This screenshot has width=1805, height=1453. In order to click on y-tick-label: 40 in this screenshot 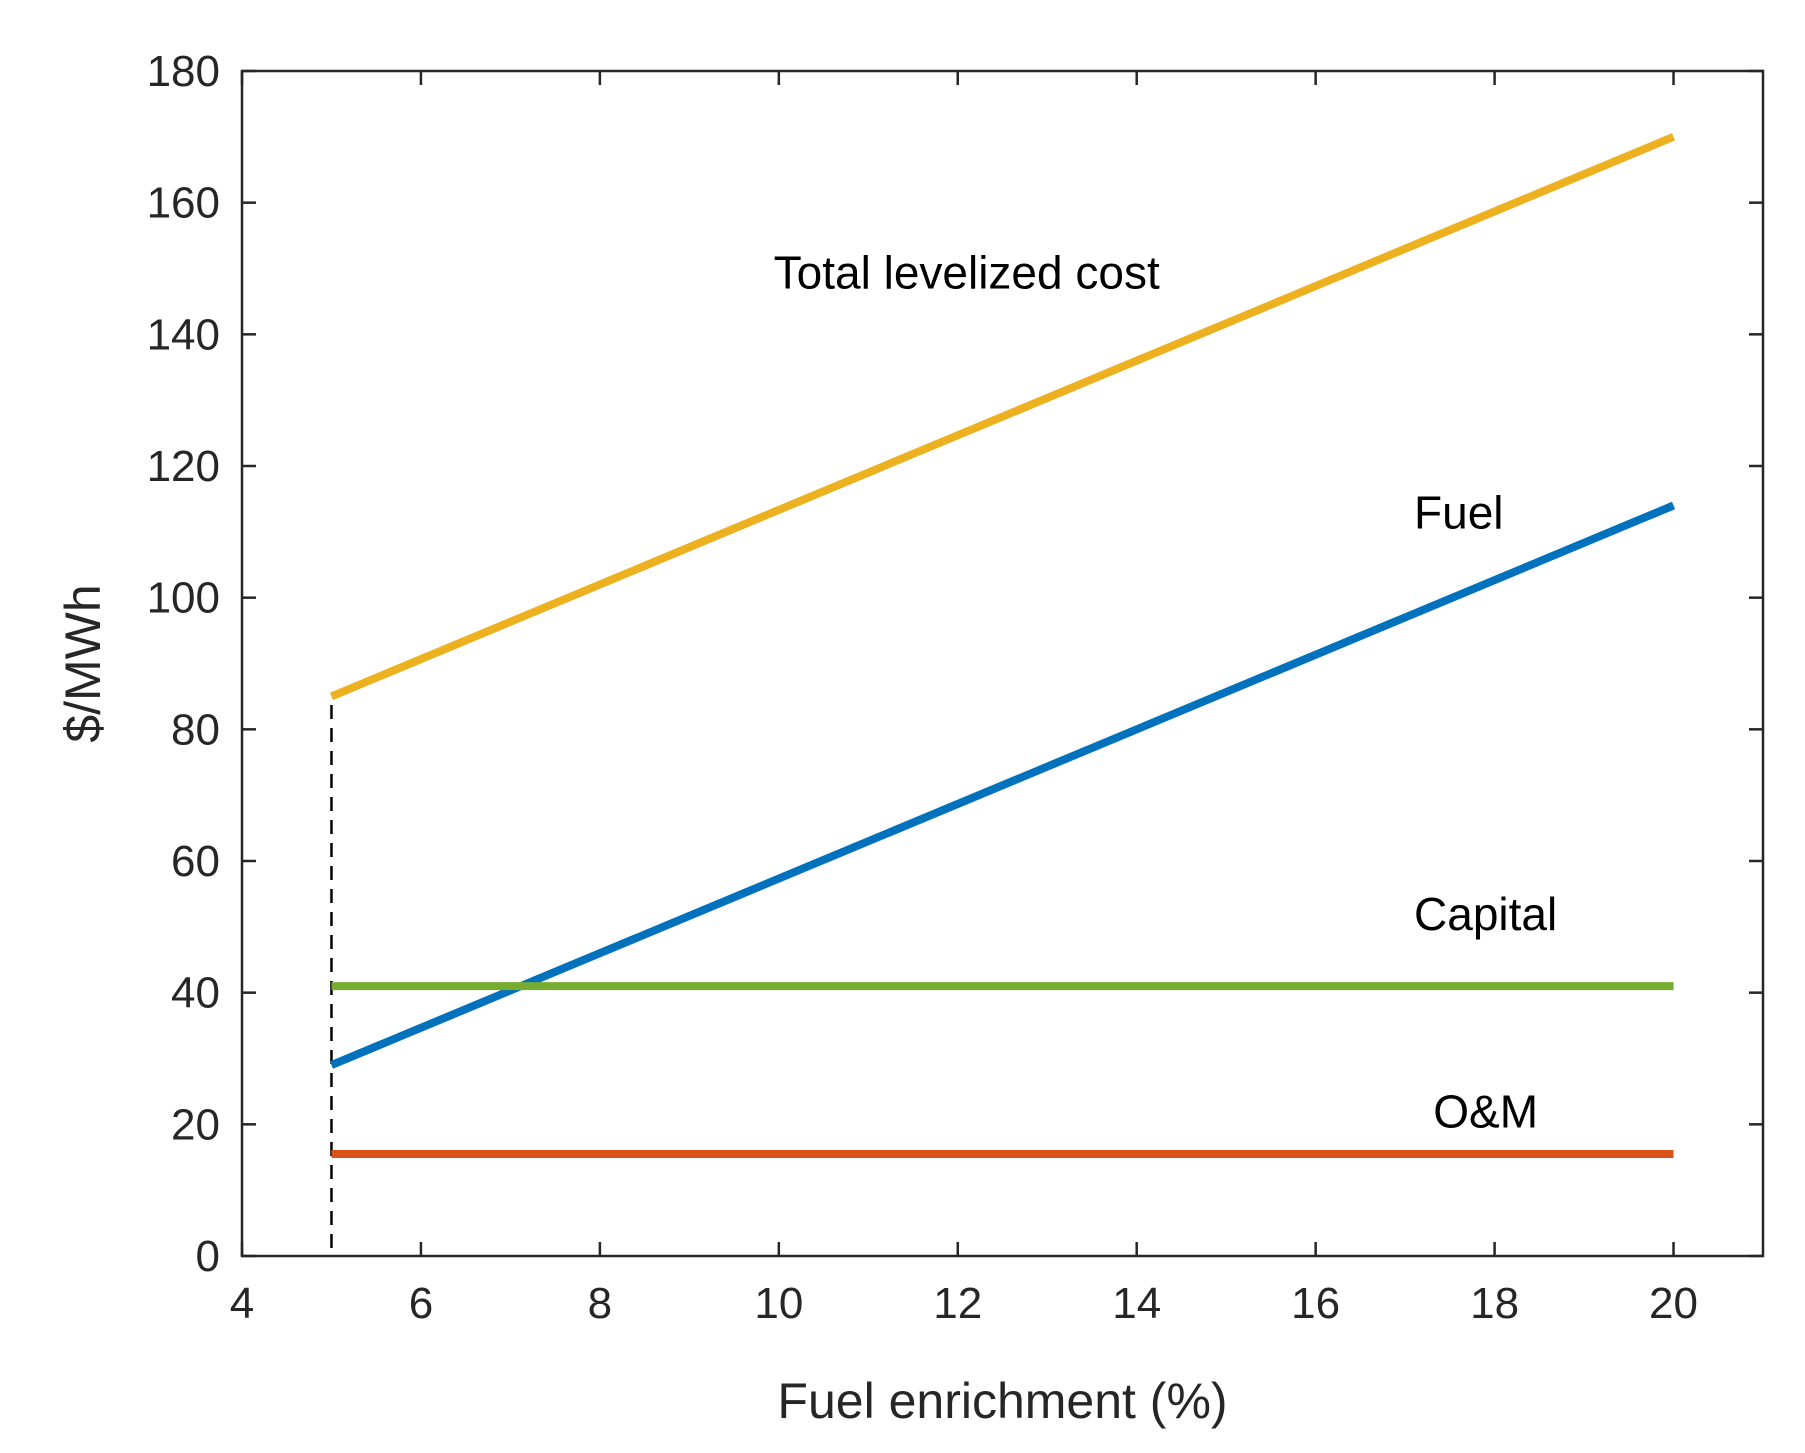, I will do `click(195, 993)`.